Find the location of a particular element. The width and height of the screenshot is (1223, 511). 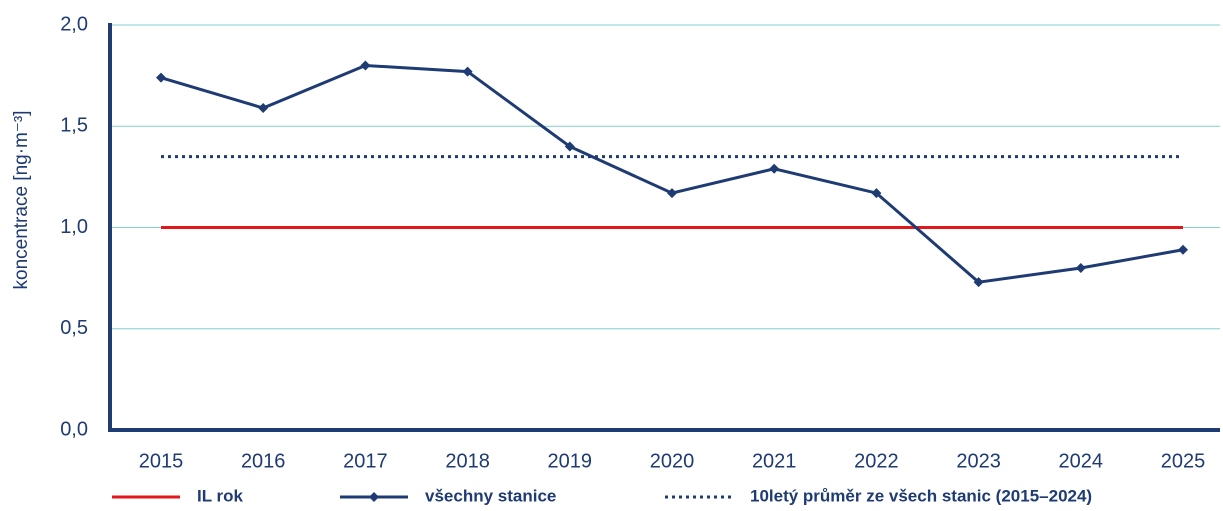

legend-label: IL rok is located at coordinates (220, 495).